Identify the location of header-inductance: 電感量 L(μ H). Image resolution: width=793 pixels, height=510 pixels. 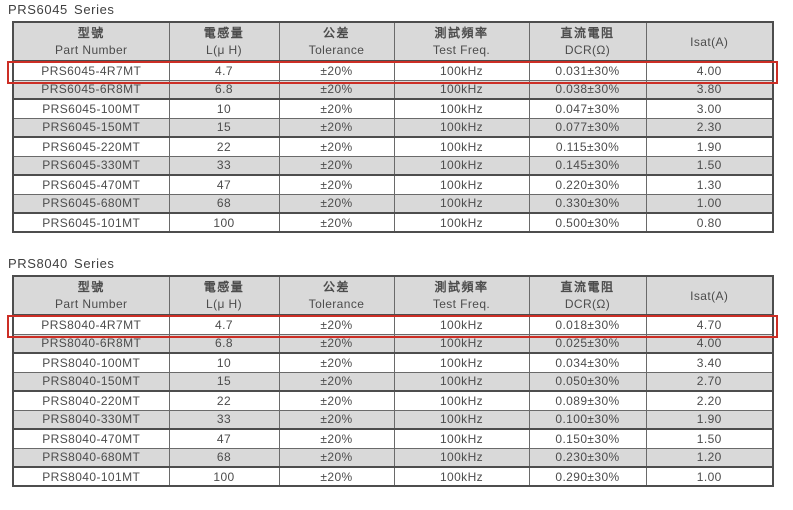
(224, 41).